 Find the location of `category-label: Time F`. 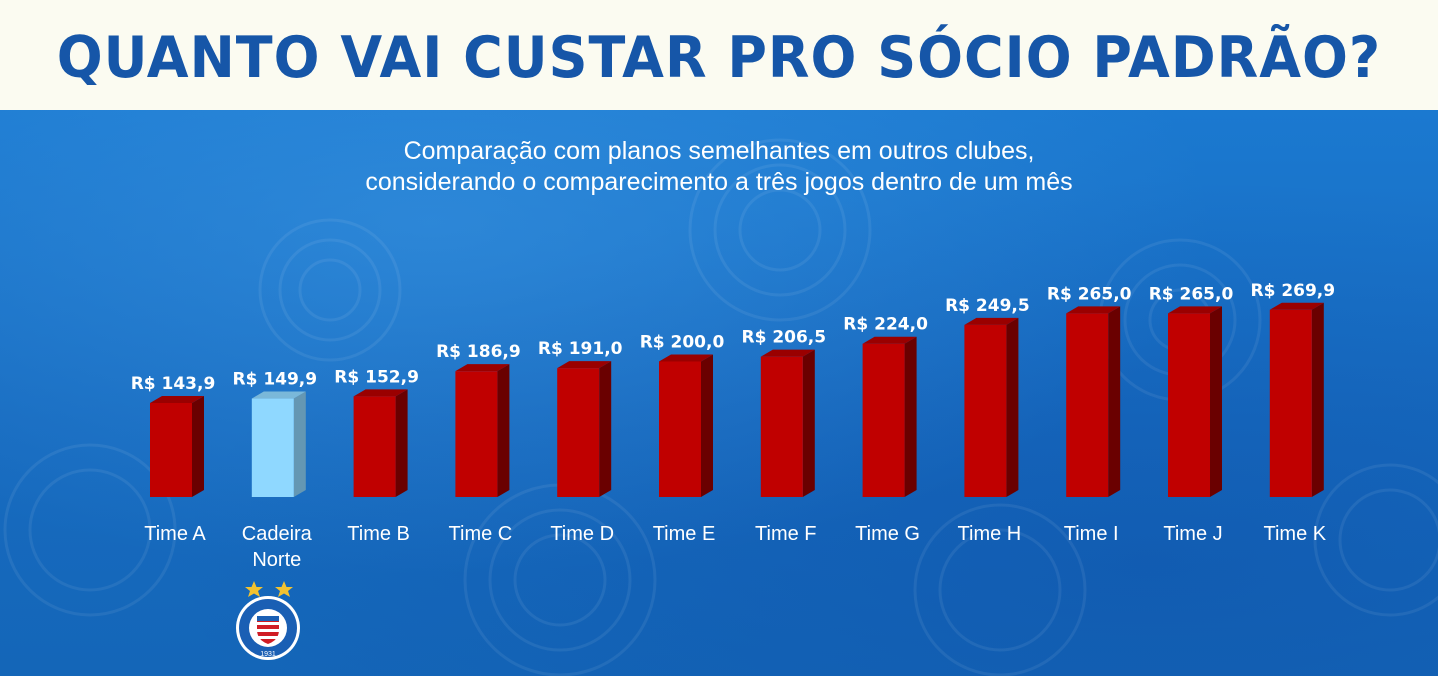

category-label: Time F is located at coordinates (786, 534).